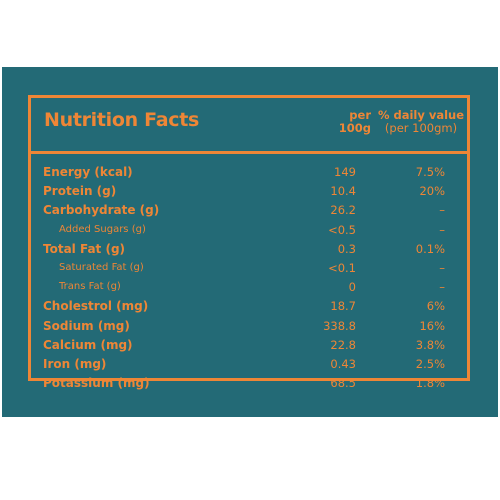 This screenshot has height=500, width=500. What do you see at coordinates (430, 344) in the screenshot?
I see `nutrient-daily-value: 3.8%` at bounding box center [430, 344].